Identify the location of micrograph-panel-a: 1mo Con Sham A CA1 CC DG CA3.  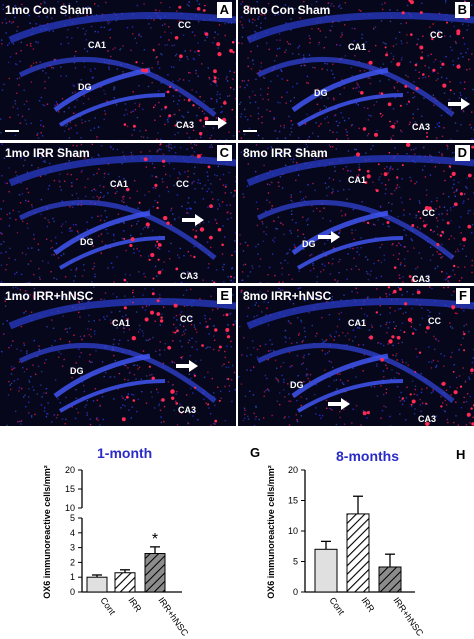
(118, 70).